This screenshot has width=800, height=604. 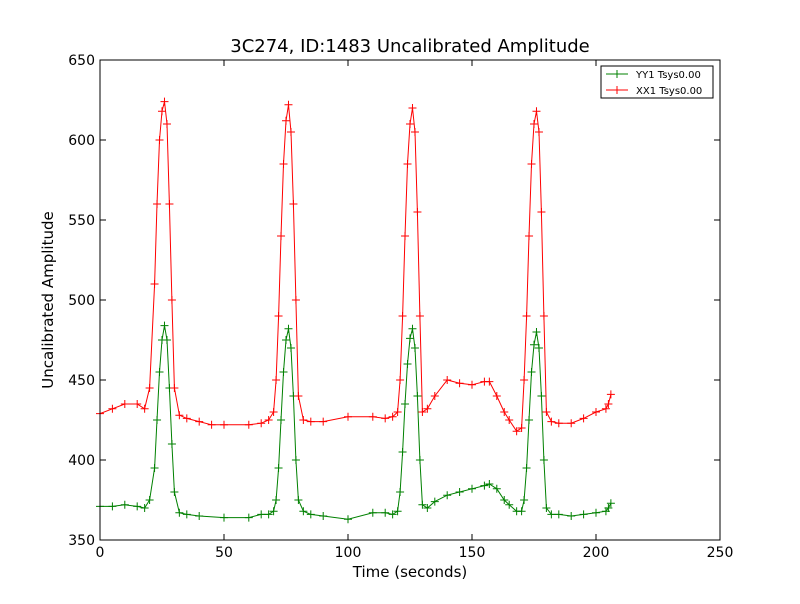 I want to click on y-tick-label: 600, so click(x=81, y=141).